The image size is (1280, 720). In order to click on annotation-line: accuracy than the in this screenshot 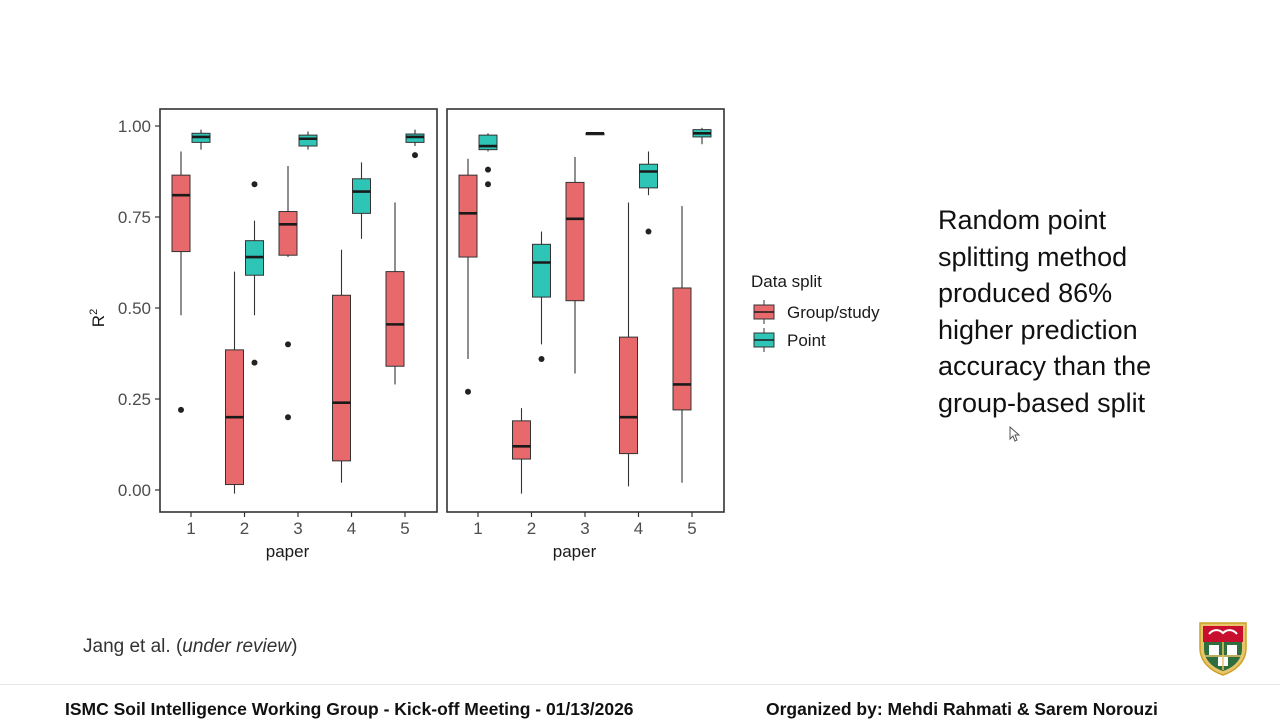, I will do `click(1045, 366)`.